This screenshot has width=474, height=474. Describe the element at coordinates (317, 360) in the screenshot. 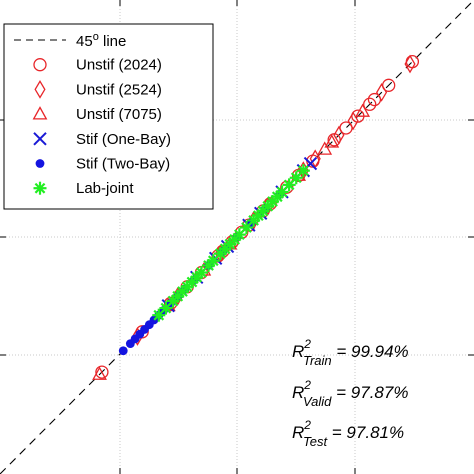

I see `r-squared-subscript: Train` at that location.